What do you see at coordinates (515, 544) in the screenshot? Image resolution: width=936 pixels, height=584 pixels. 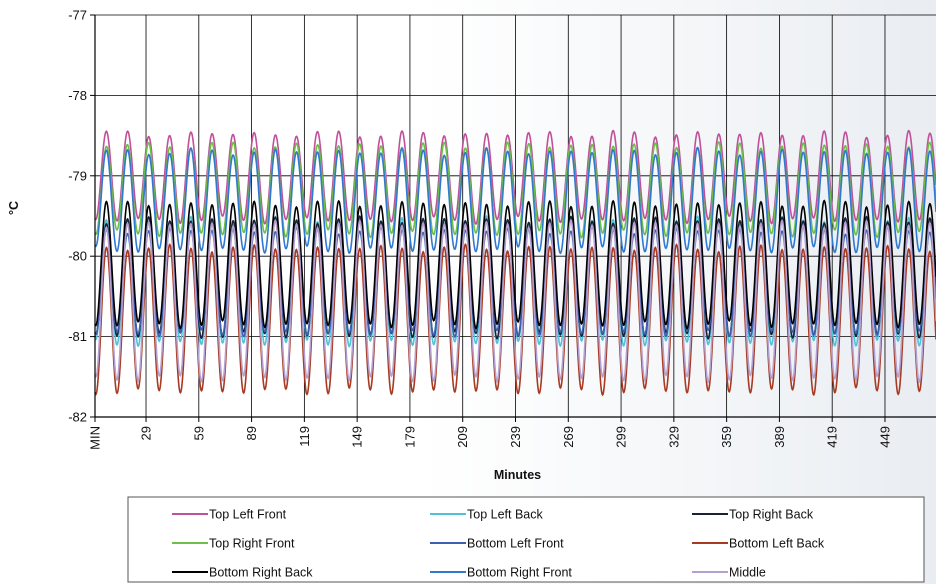 I see `legend-label: Bottom Left Front` at bounding box center [515, 544].